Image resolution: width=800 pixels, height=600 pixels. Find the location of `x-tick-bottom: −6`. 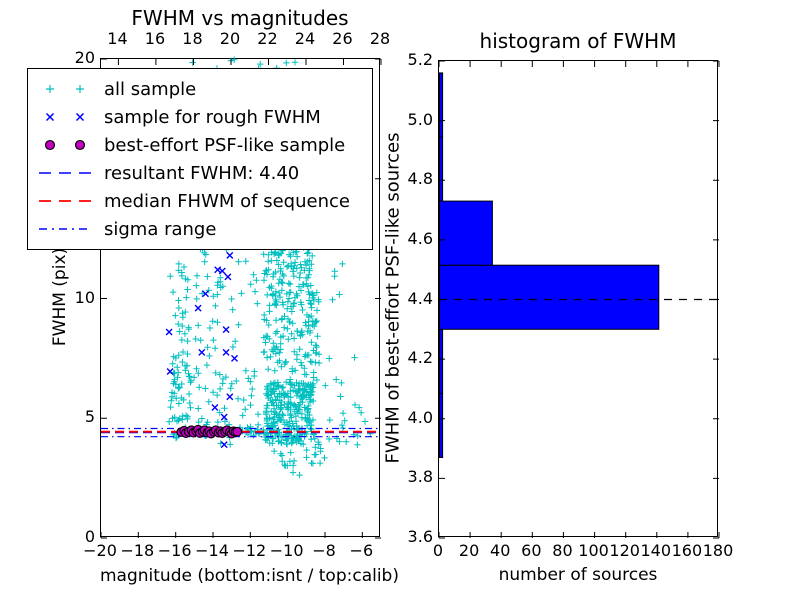

x-tick-bottom: −6 is located at coordinates (361, 550).